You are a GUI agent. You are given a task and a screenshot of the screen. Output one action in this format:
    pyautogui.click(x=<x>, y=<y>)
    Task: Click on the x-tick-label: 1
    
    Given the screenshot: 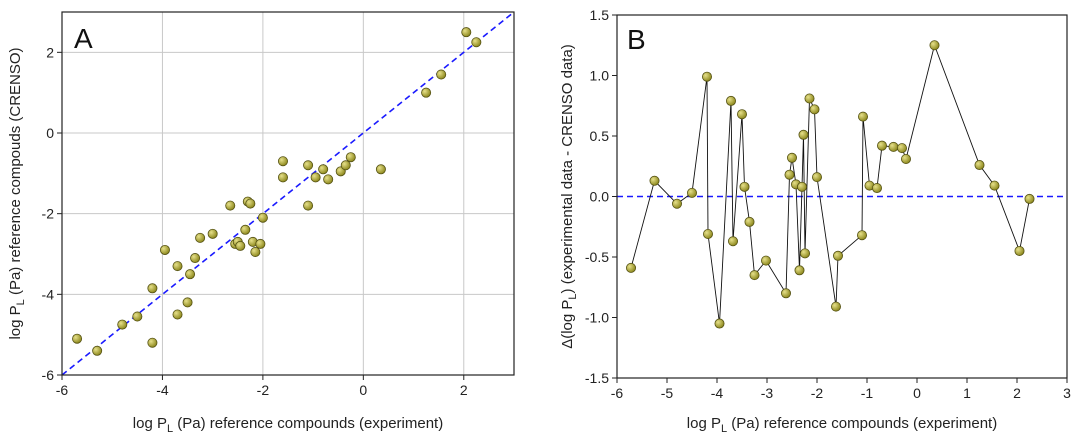 What is the action you would take?
    pyautogui.click(x=967, y=393)
    